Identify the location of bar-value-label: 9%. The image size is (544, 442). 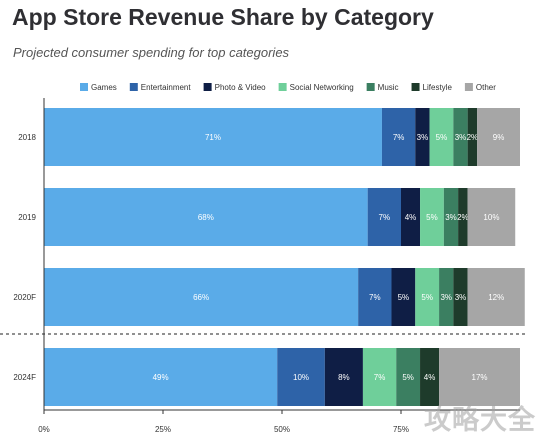
(499, 137).